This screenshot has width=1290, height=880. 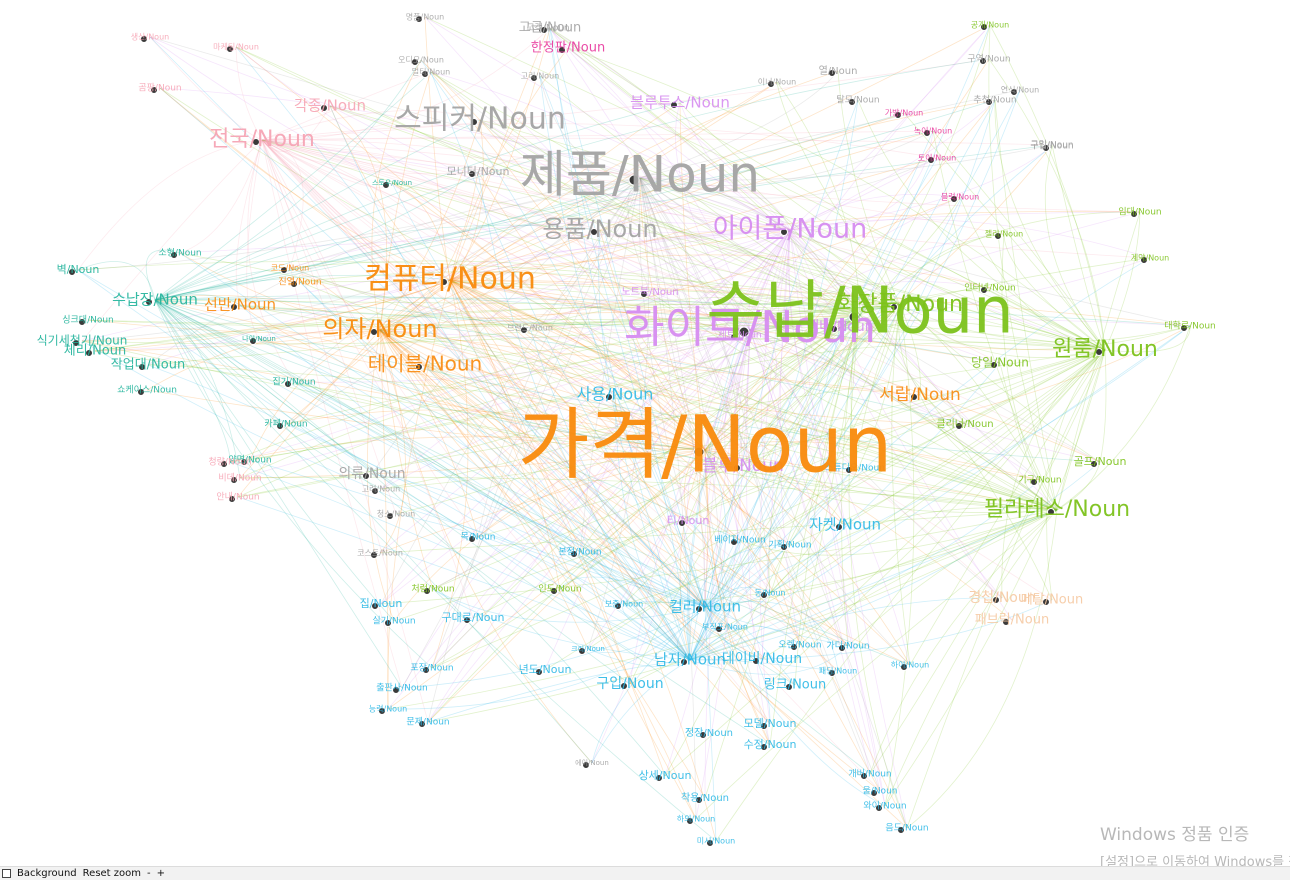 What do you see at coordinates (568, 48) in the screenshot?
I see `graph-node-label: 한정판/Noun` at bounding box center [568, 48].